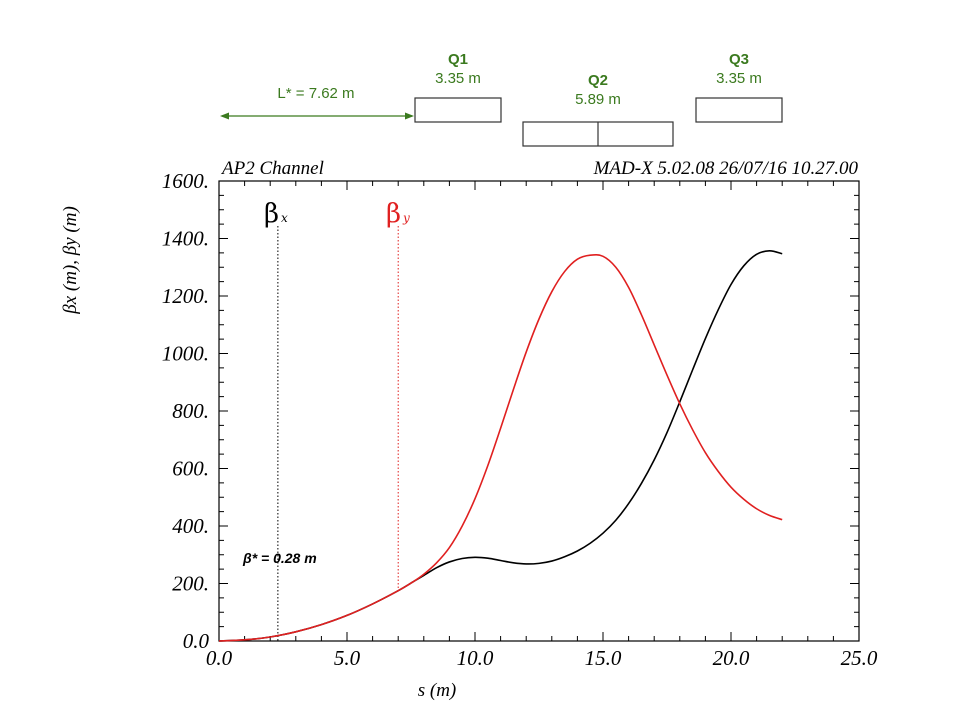  I want to click on x-tick-label: 5.0, so click(347, 658).